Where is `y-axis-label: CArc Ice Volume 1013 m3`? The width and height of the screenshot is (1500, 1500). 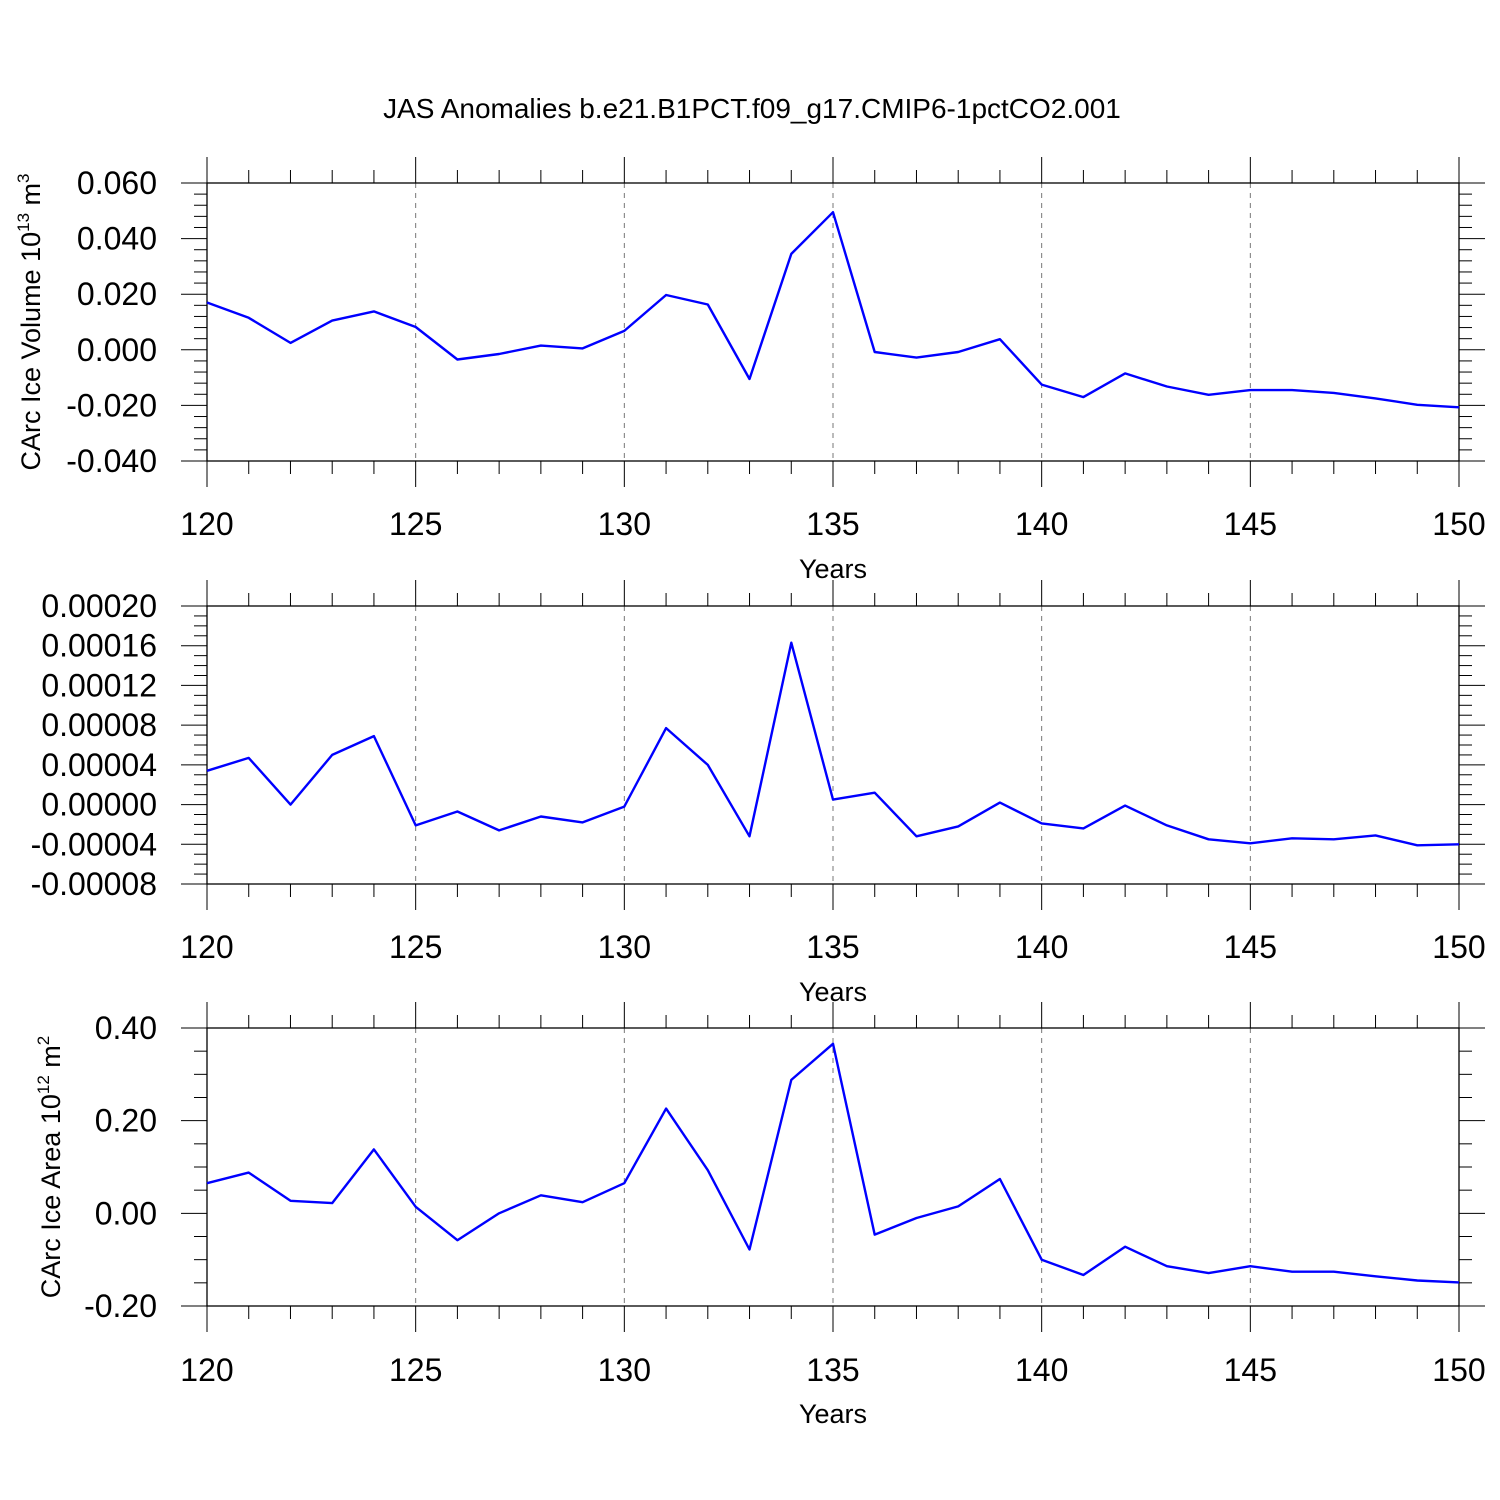
y-axis-label: CArc Ice Volume 1013 m3 is located at coordinates (30, 321).